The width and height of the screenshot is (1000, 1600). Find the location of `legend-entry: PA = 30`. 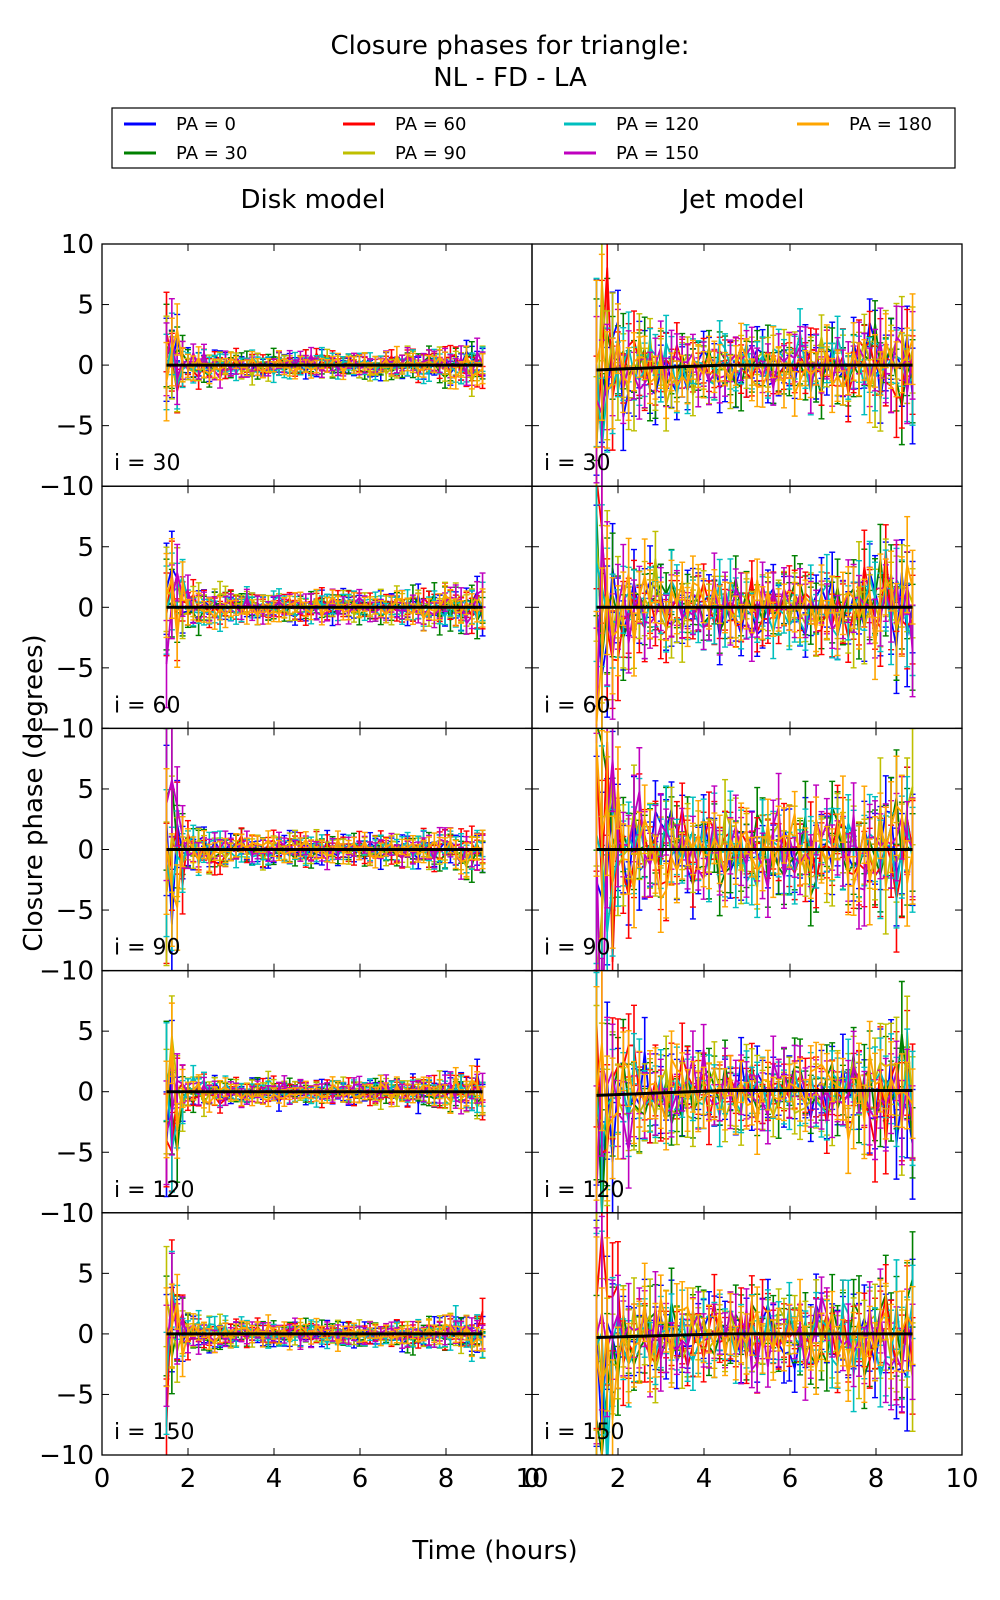

legend-entry: PA = 30 is located at coordinates (185, 153).